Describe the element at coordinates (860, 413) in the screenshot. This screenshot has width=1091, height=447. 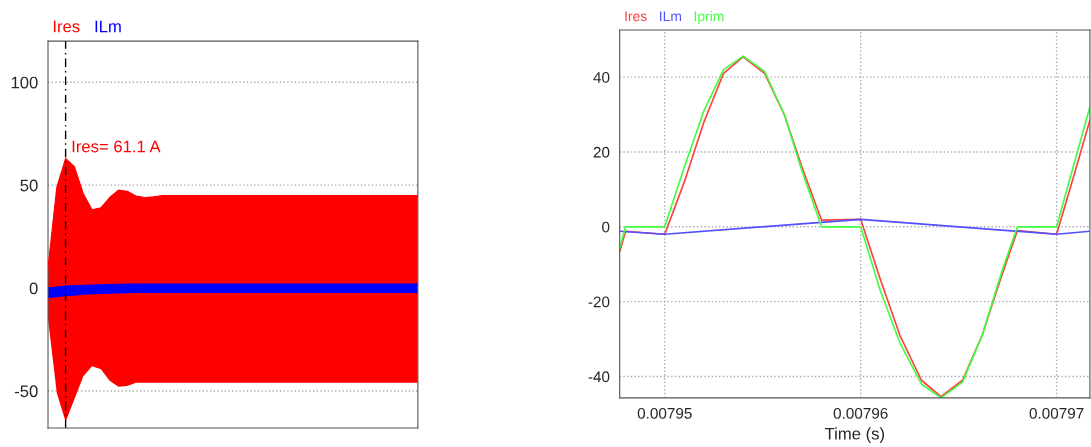
I see `x-tick-label: 0.00796` at that location.